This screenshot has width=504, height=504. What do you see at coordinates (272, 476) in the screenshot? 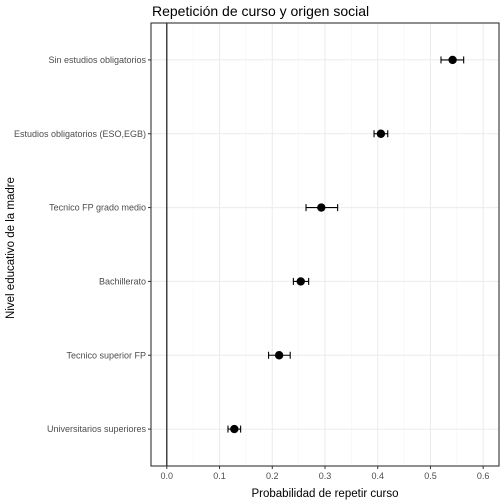
I see `x-tick-label: 0.2` at bounding box center [272, 476].